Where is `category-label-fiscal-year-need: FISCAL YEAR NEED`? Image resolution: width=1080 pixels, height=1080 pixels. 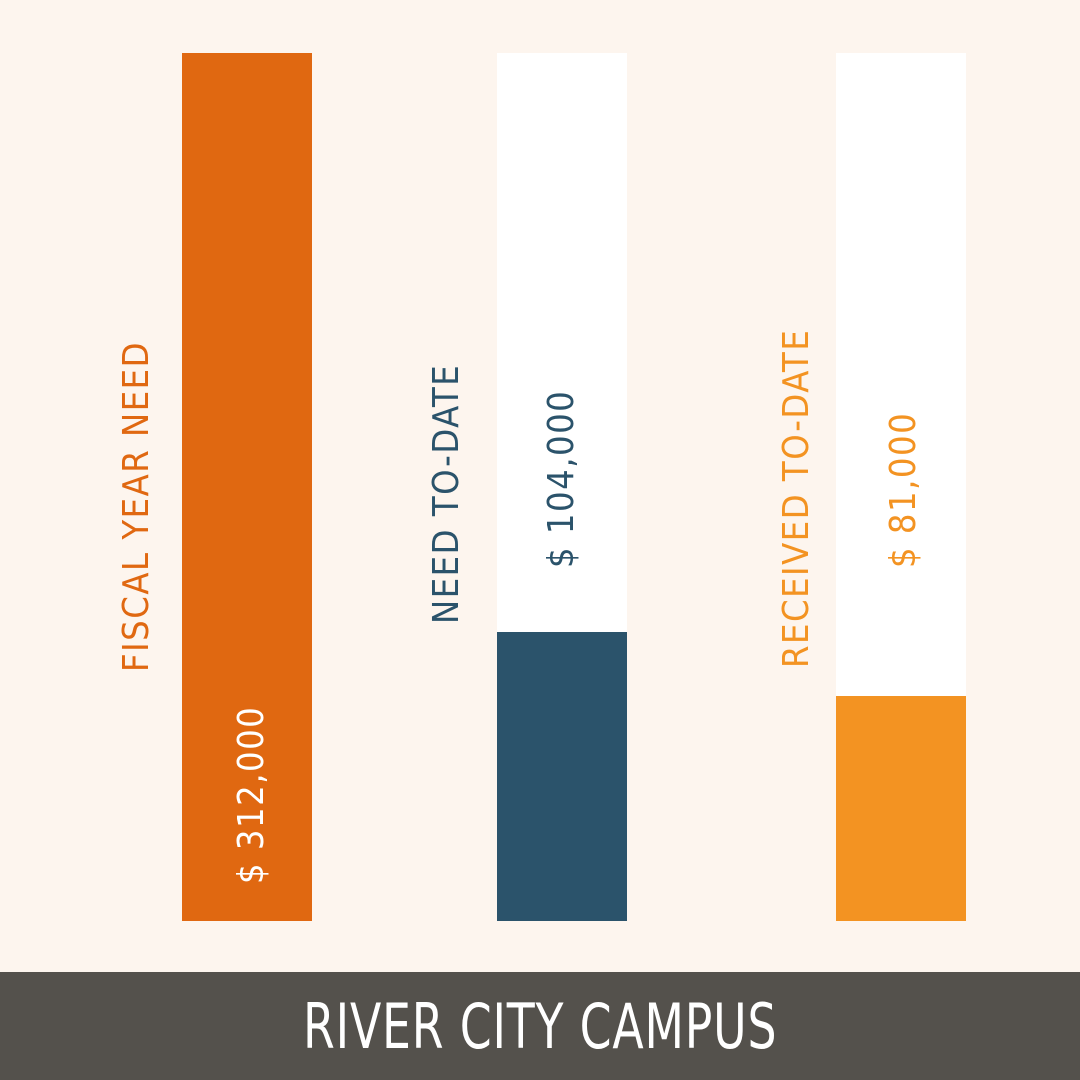
category-label-fiscal-year-need: FISCAL YEAR NEED is located at coordinates (136, 506).